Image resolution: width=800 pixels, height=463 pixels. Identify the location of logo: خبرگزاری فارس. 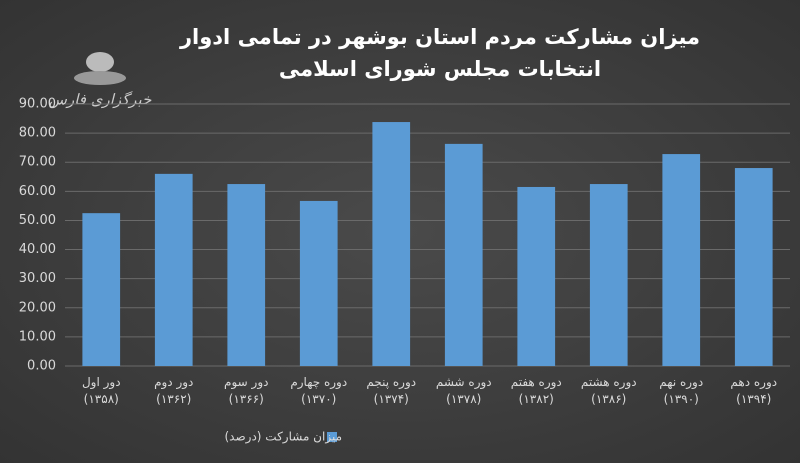
(100, 80).